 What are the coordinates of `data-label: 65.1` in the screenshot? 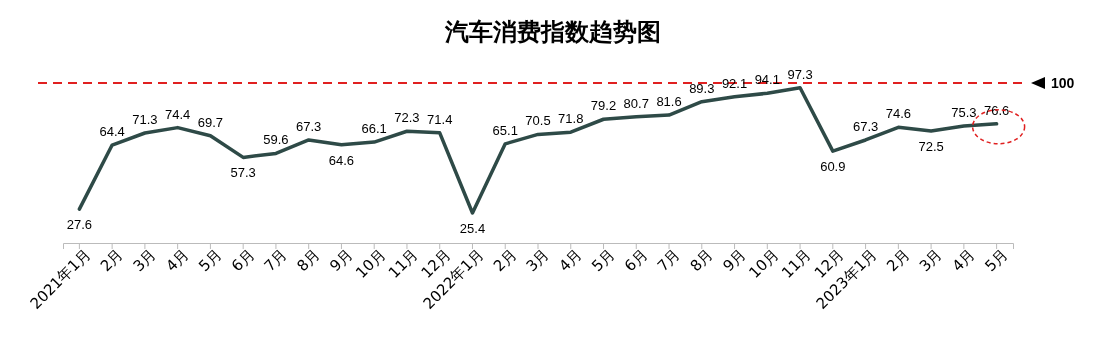 It's located at (505, 130).